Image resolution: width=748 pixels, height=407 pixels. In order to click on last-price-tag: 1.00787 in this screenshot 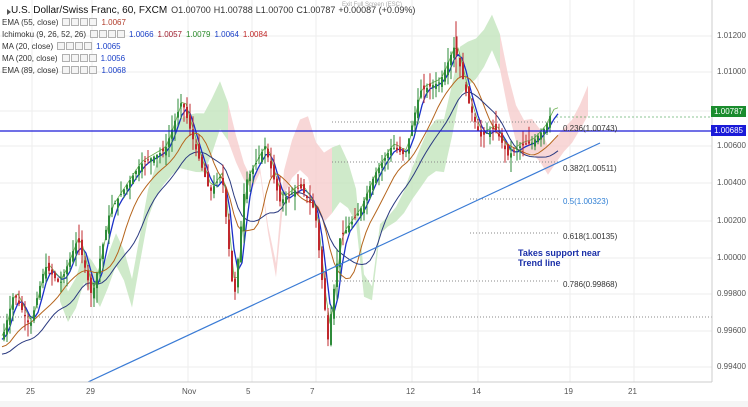, I will do `click(728, 111)`.